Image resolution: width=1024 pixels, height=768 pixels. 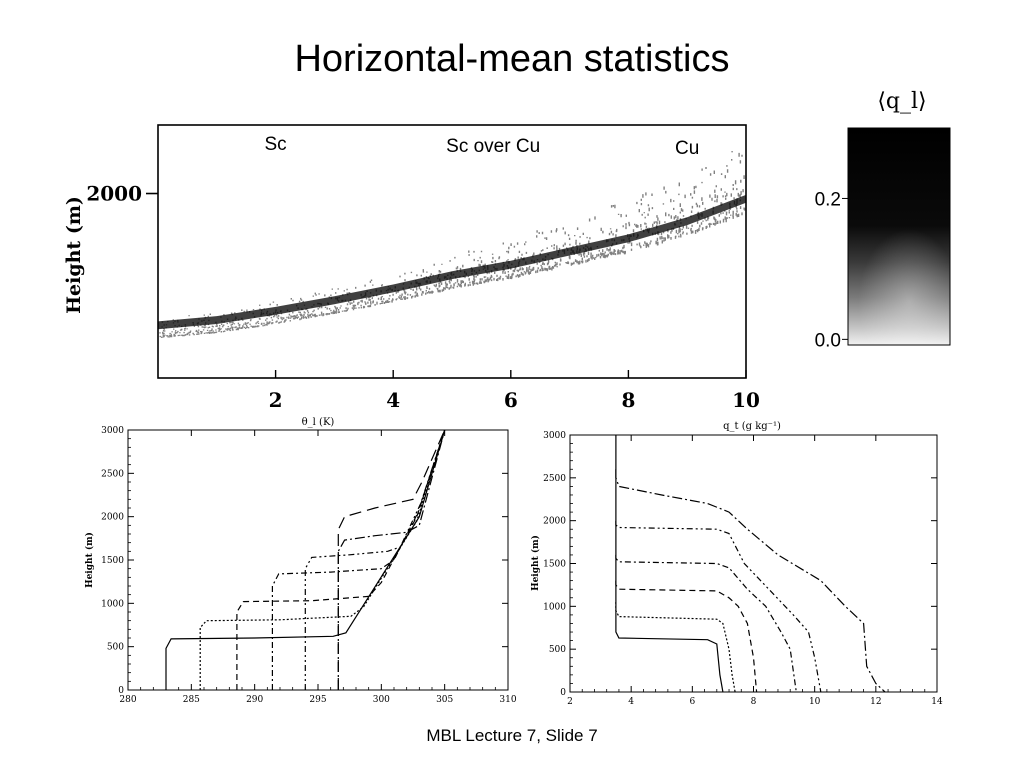 What do you see at coordinates (554, 479) in the screenshot?
I see `qt-ytick-label: 2500` at bounding box center [554, 479].